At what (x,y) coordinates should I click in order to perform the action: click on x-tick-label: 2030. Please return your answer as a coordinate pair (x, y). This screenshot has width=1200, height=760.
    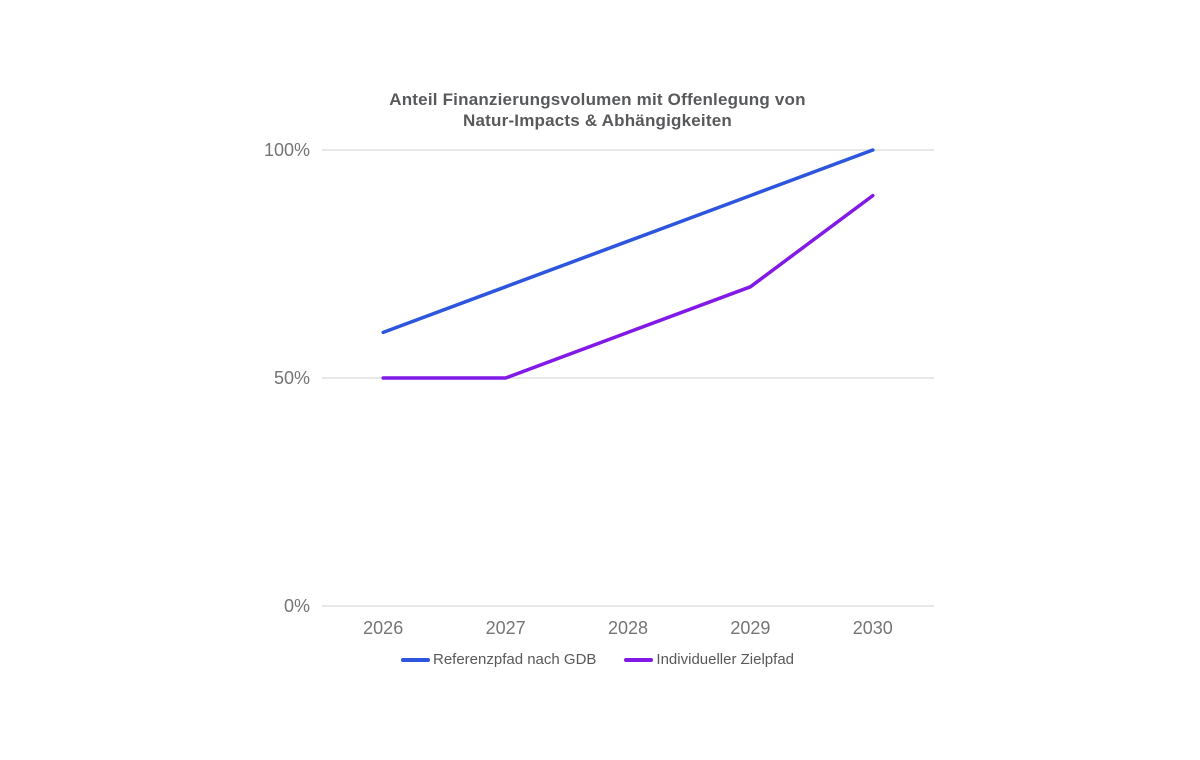
    Looking at the image, I should click on (872, 628).